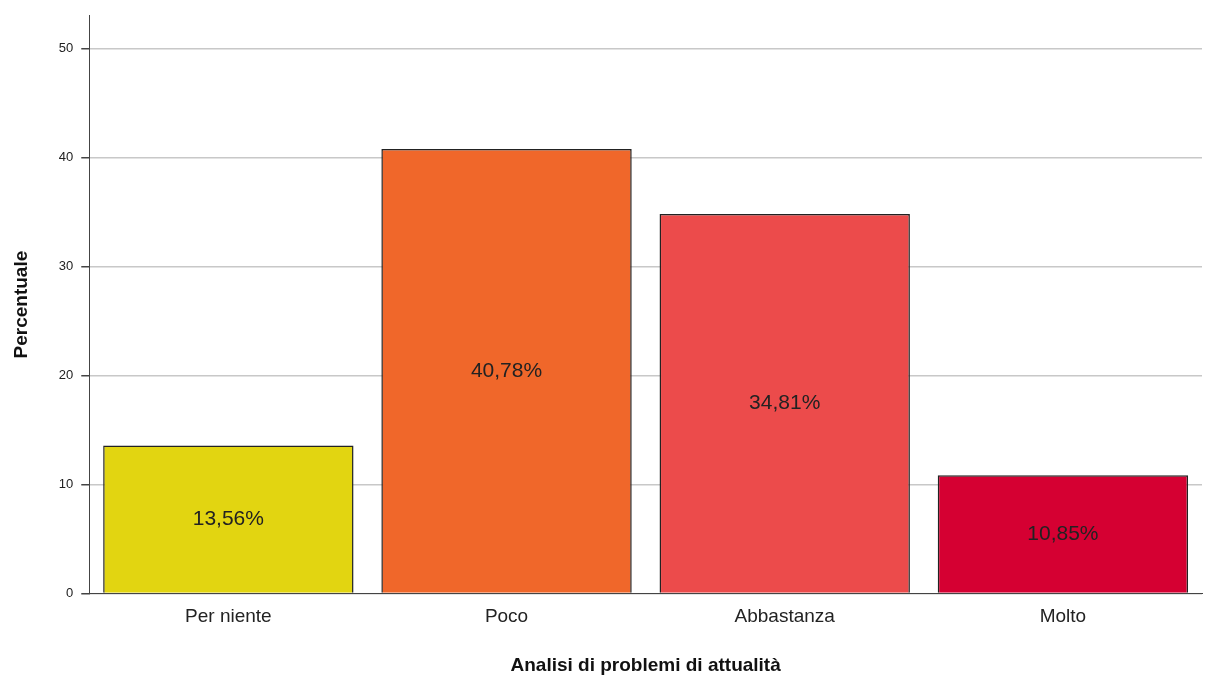 The image size is (1214, 685). I want to click on y-tick-label: 30, so click(66, 266).